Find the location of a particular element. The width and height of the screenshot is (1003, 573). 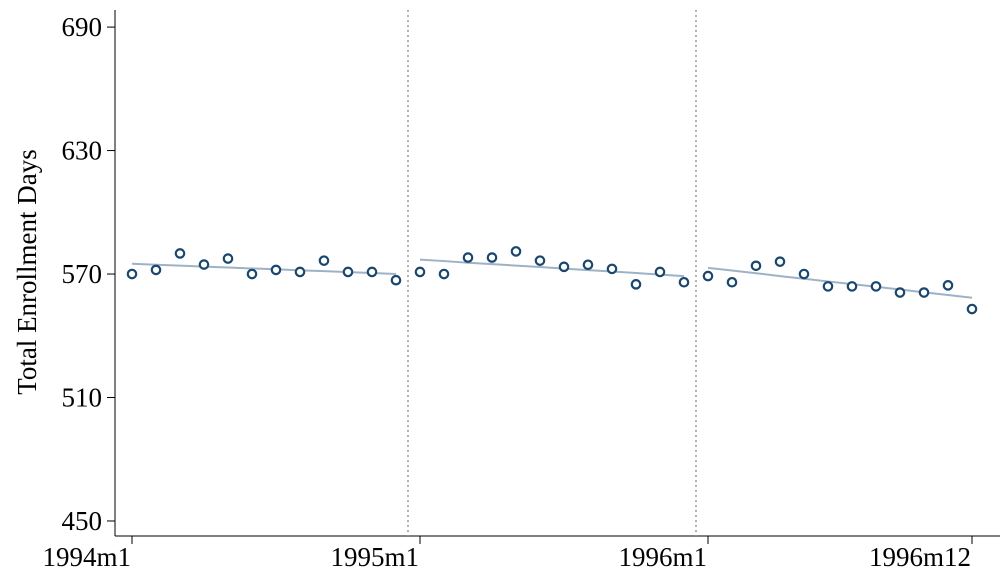

y-tick-label: 570 is located at coordinates (82, 274).